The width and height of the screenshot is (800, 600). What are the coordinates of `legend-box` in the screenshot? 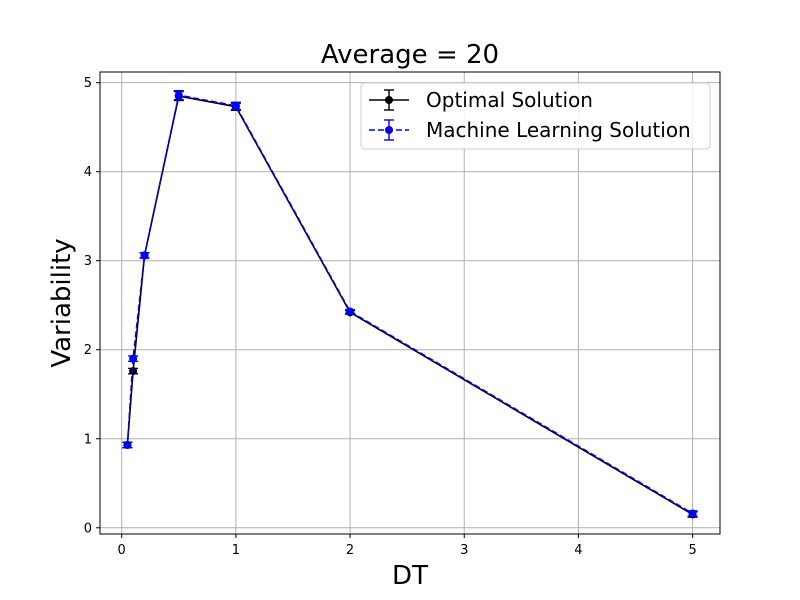 It's located at (535, 116).